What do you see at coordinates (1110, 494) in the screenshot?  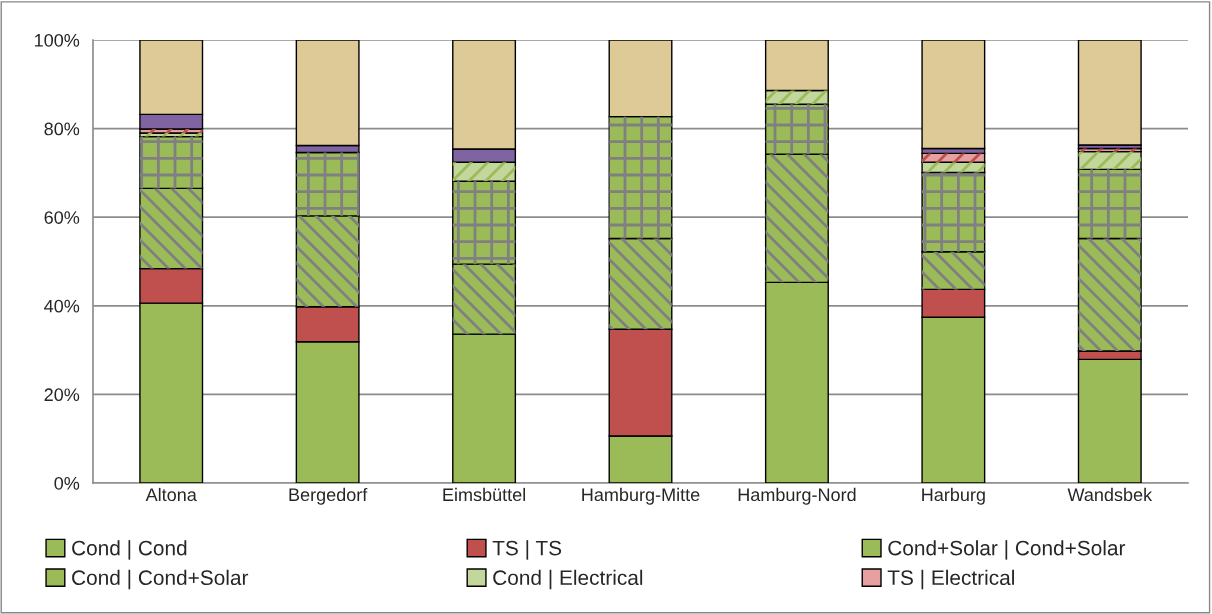 I see `x-tick-label: Wandsbek` at bounding box center [1110, 494].